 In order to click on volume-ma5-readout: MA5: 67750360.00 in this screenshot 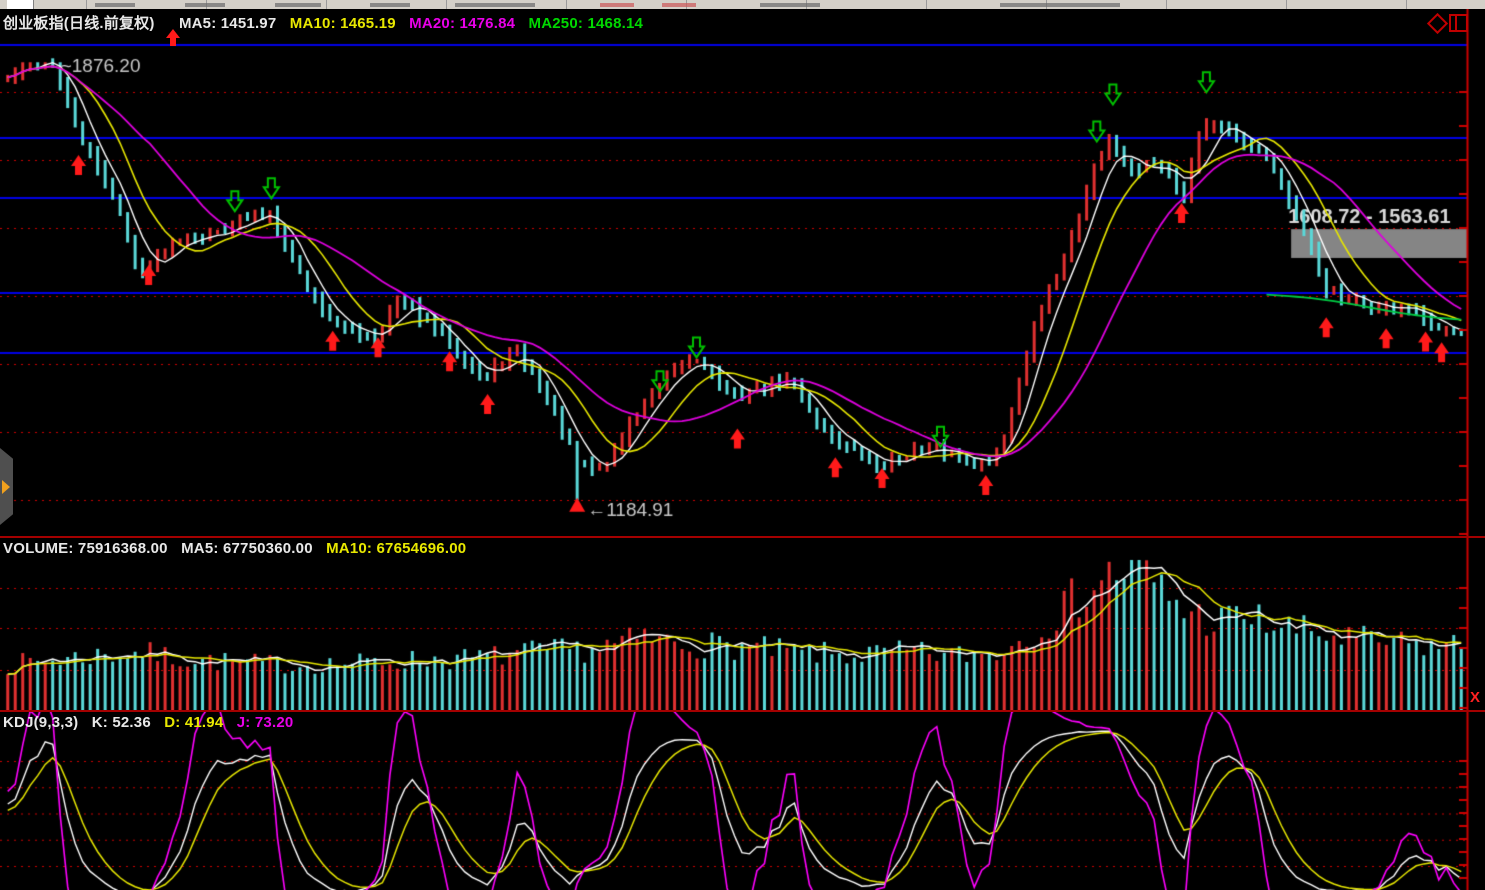, I will do `click(247, 548)`.